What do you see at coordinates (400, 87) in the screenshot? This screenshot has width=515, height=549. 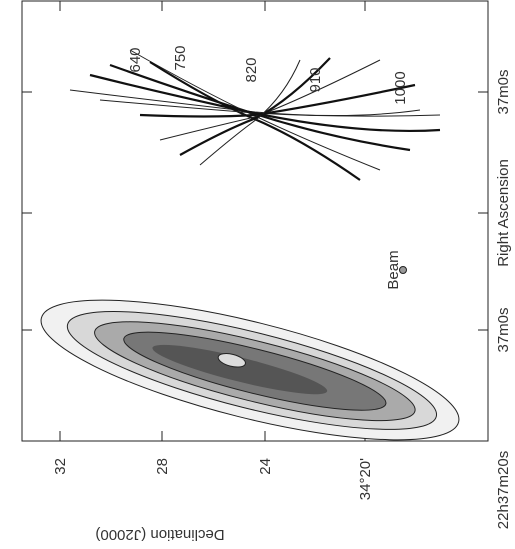 I see `velocity-label: 1000` at bounding box center [400, 87].